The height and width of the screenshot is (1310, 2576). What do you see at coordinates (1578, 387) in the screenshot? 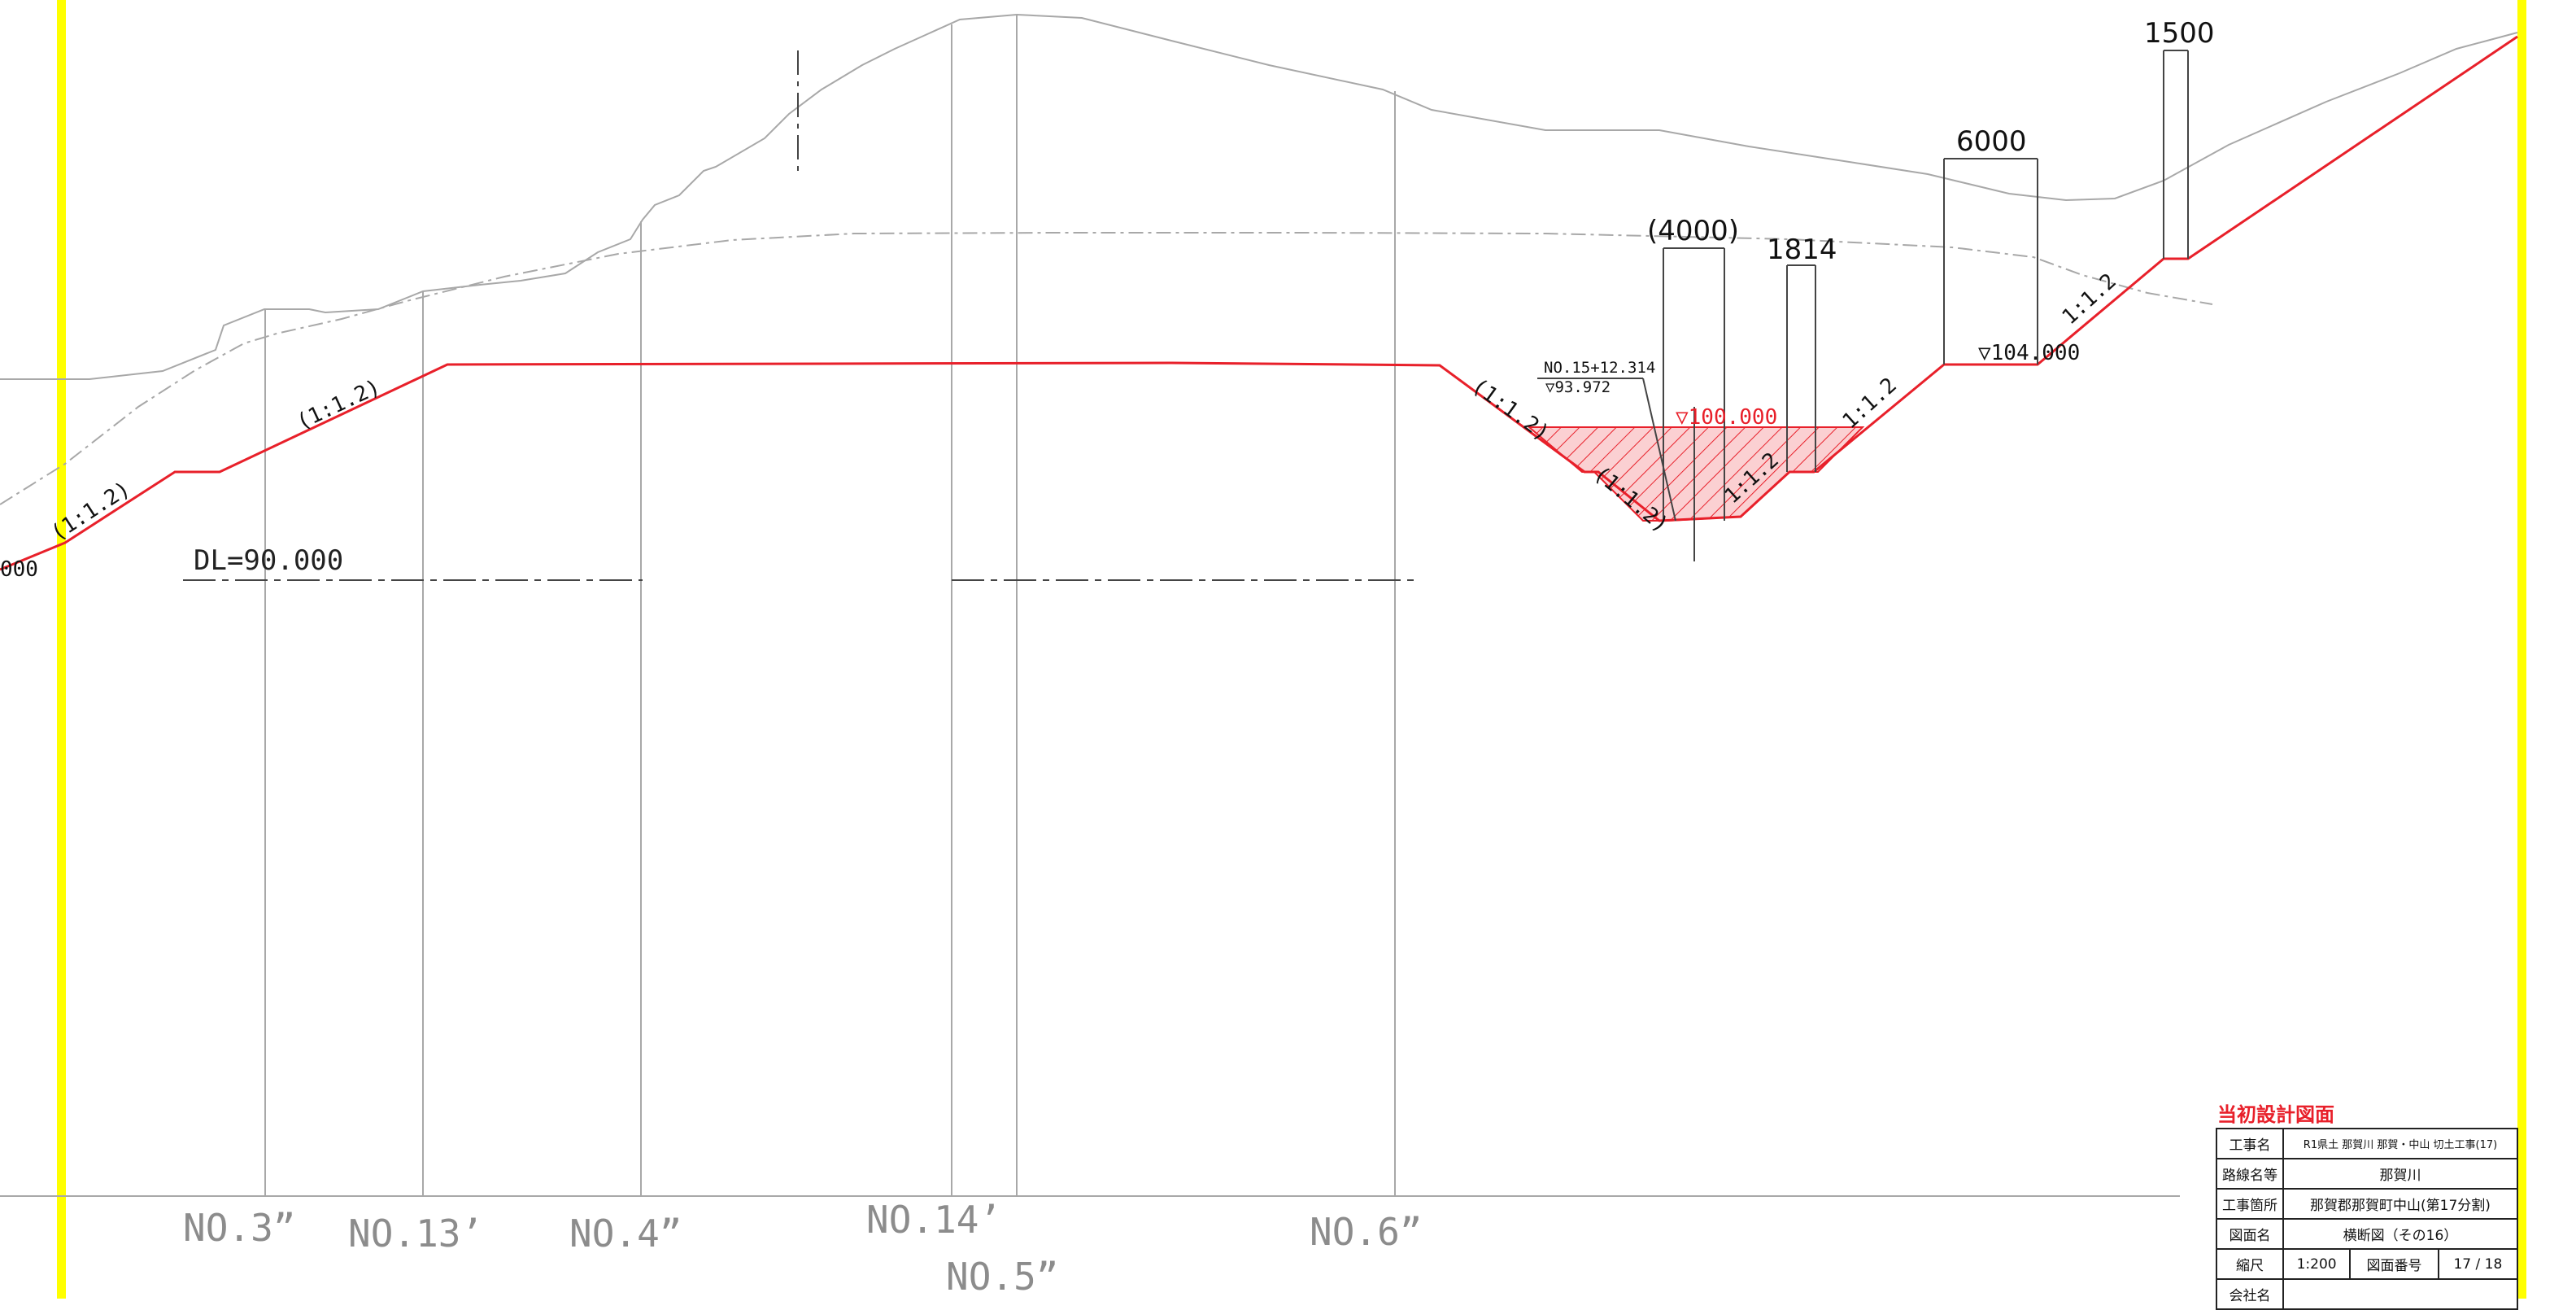
I see `channel-center-elevation: ▽93.972` at bounding box center [1578, 387].